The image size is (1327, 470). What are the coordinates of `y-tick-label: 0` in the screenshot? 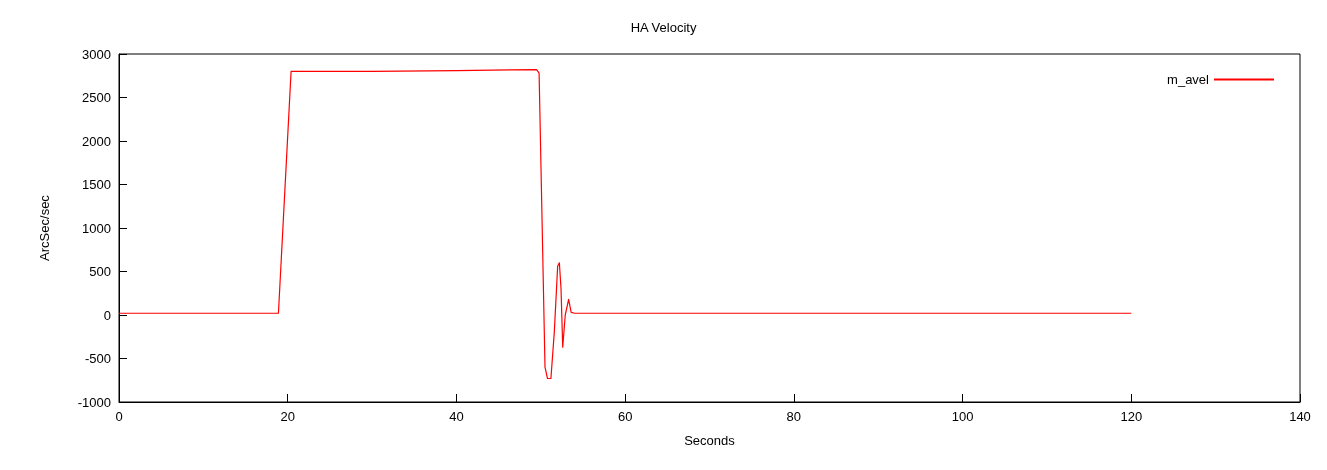 It's located at (107, 315).